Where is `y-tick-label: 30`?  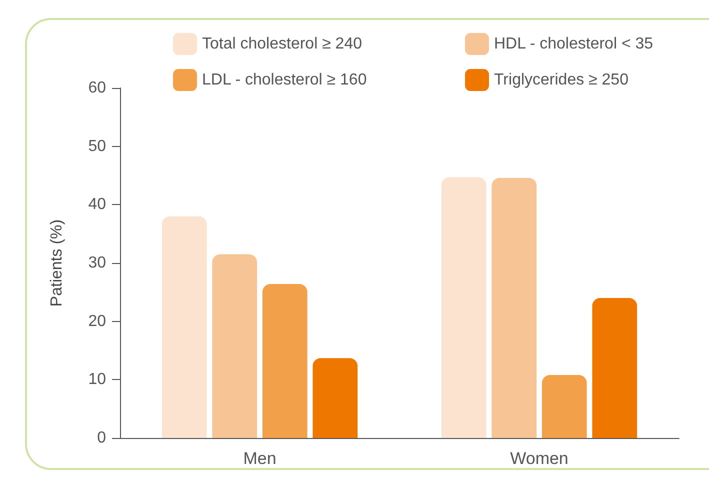 y-tick-label: 30 is located at coordinates (97, 263).